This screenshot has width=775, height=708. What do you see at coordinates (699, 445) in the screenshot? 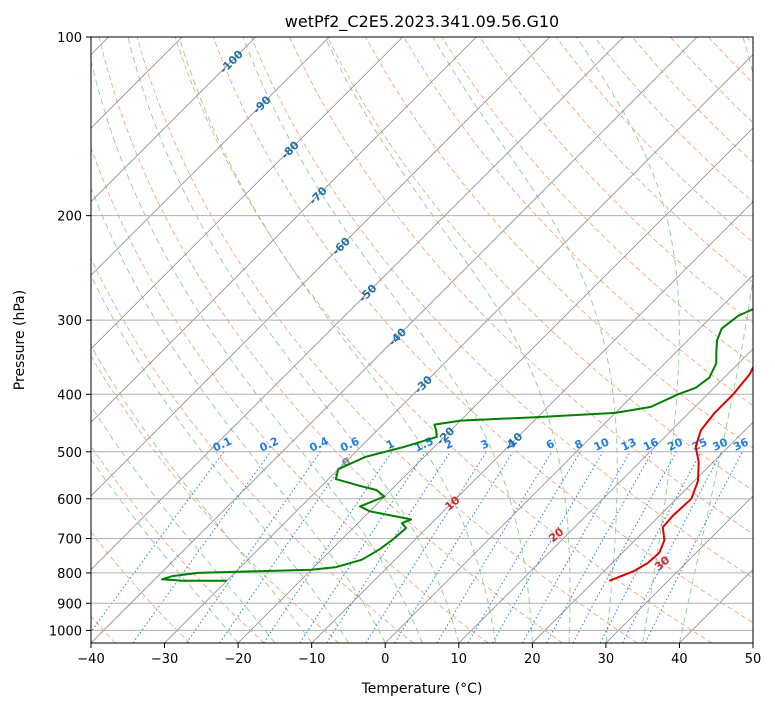
I see `mixing-ratio-label: 25` at bounding box center [699, 445].